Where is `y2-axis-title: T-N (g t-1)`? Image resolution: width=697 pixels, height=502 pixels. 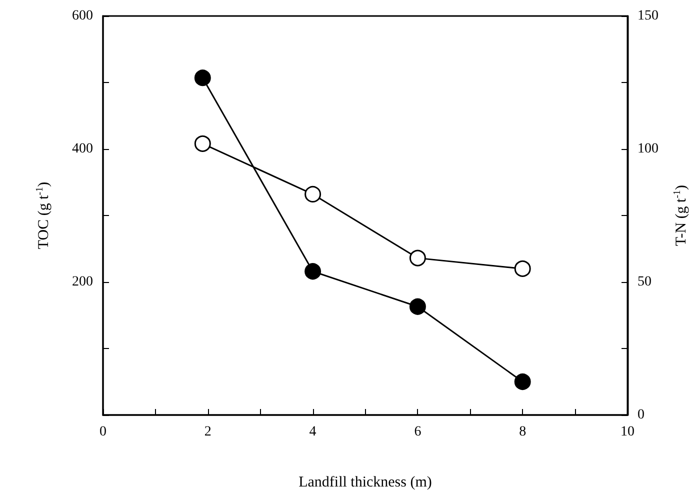 y2-axis-title: T-N (g t-1) is located at coordinates (681, 215).